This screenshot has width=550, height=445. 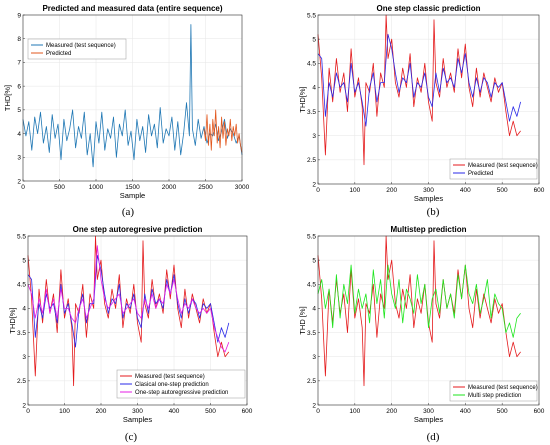 What do you see at coordinates (132, 187) in the screenshot?
I see `x-tick-label: 1500` at bounding box center [132, 187].